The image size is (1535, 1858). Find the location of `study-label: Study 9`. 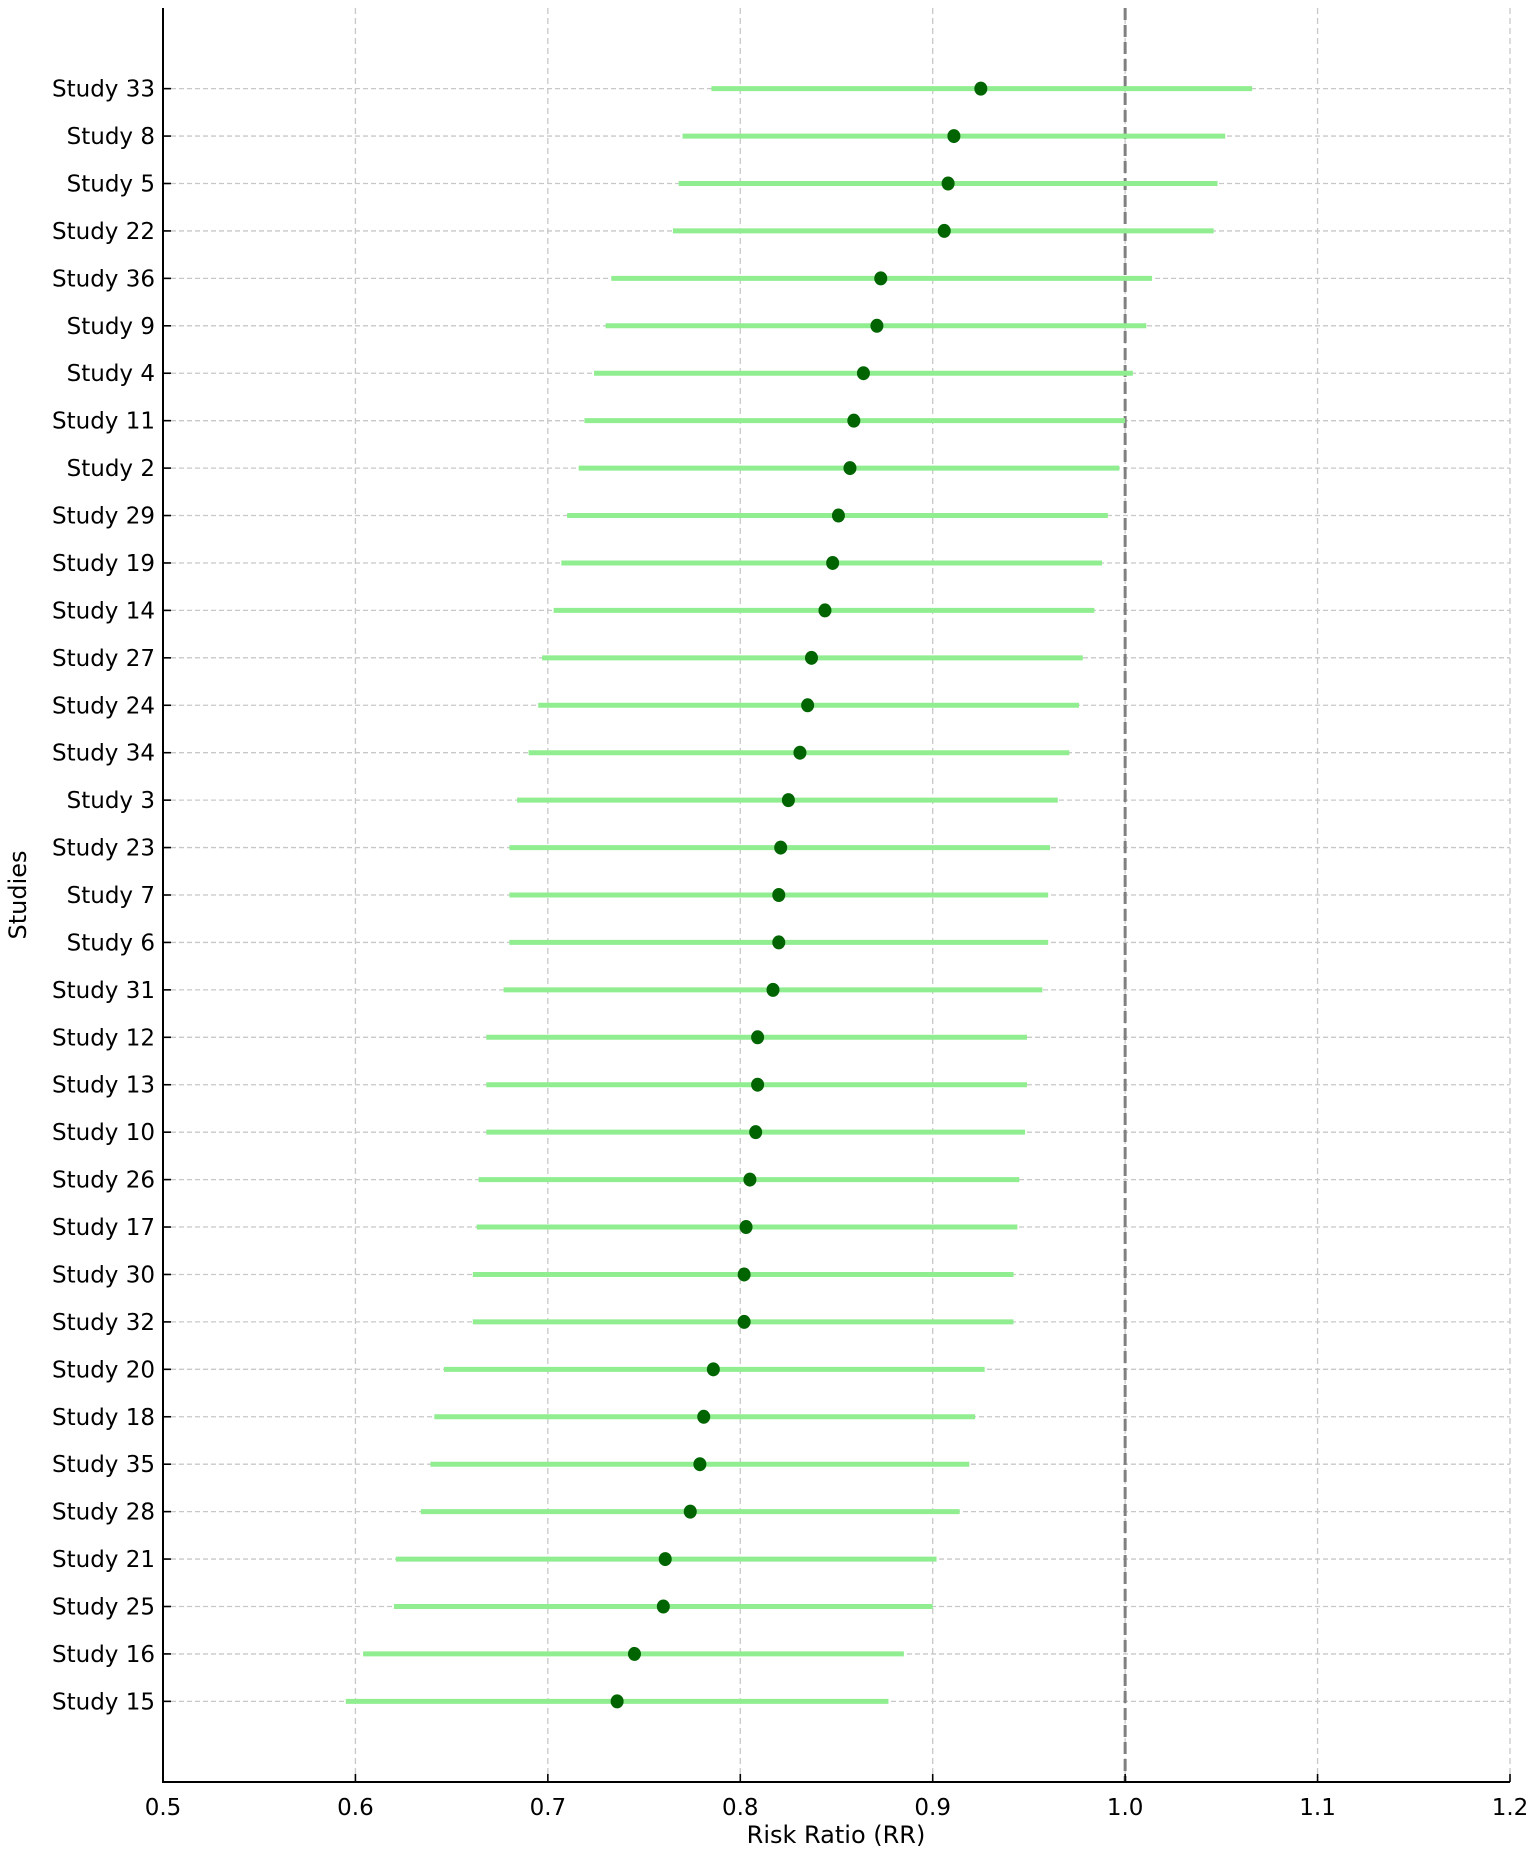

study-label: Study 9 is located at coordinates (111, 327).